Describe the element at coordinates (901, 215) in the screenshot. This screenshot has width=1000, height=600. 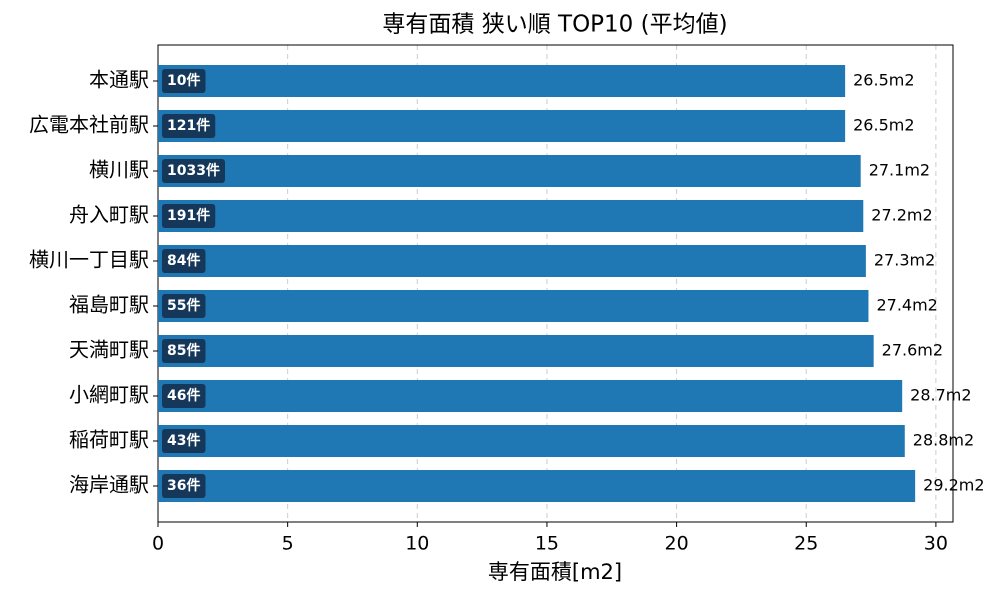
I see `value-label: 27.2m2` at that location.